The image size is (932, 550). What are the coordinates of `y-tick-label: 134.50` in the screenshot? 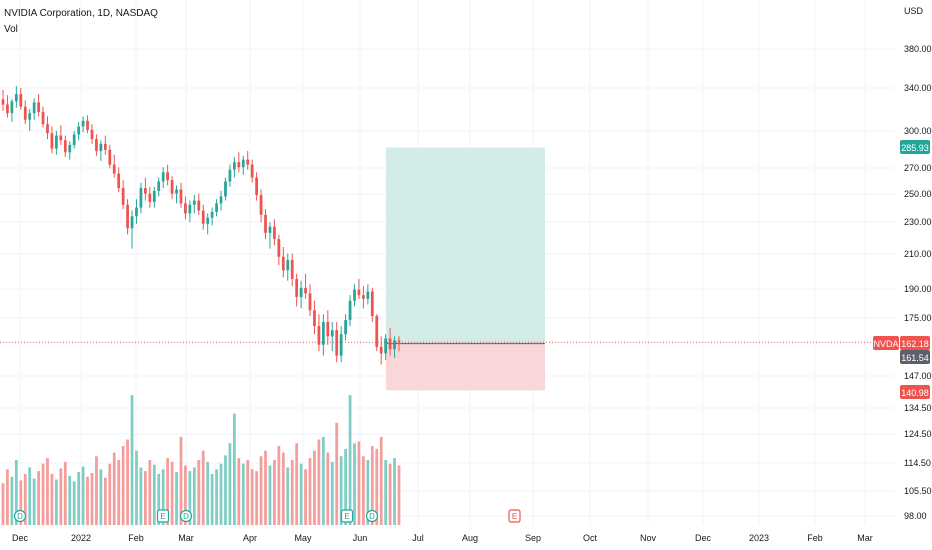 It's located at (918, 408).